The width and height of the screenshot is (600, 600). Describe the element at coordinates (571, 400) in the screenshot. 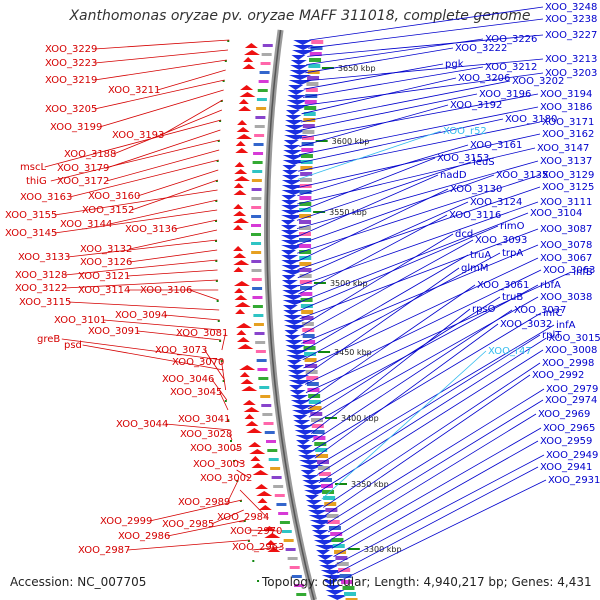

I see `reverse-gene-label: XOO_2974` at that location.